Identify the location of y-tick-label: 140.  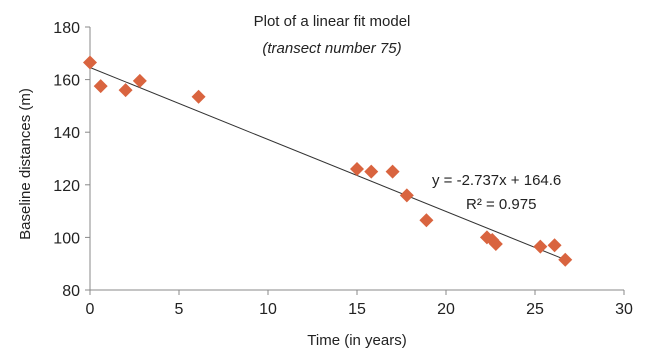
(66, 133).